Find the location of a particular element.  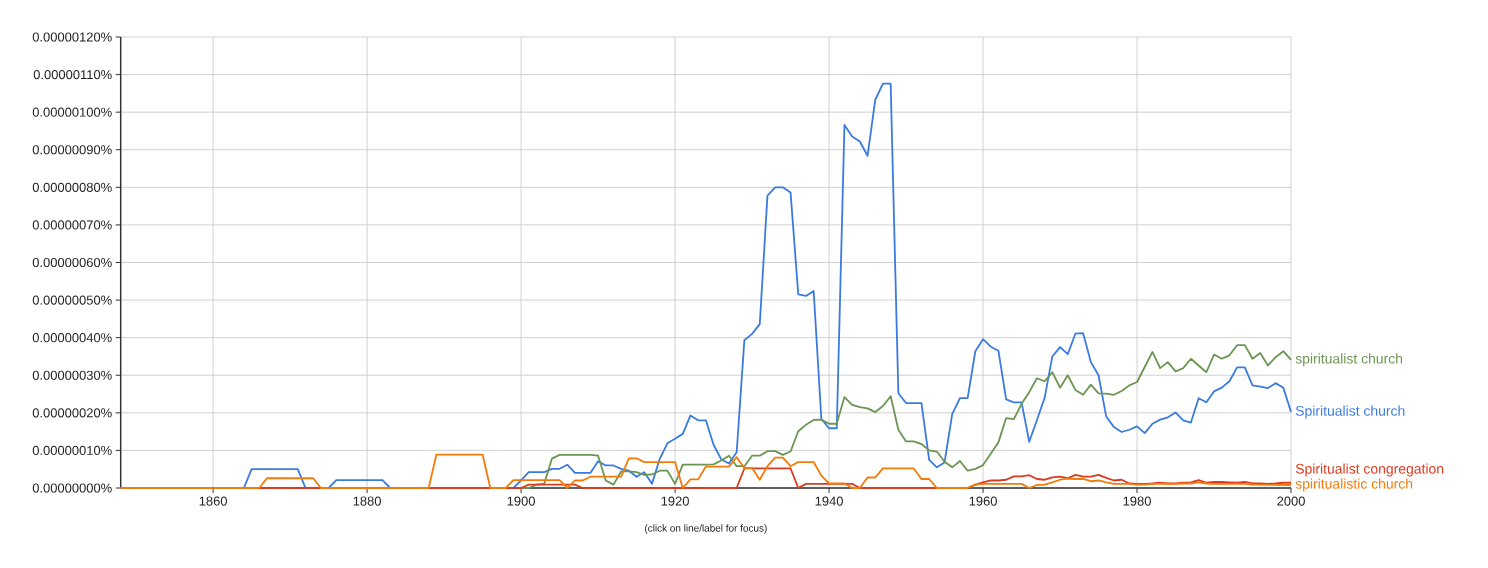

y-tick-label: 0.00000040% is located at coordinates (72, 338).